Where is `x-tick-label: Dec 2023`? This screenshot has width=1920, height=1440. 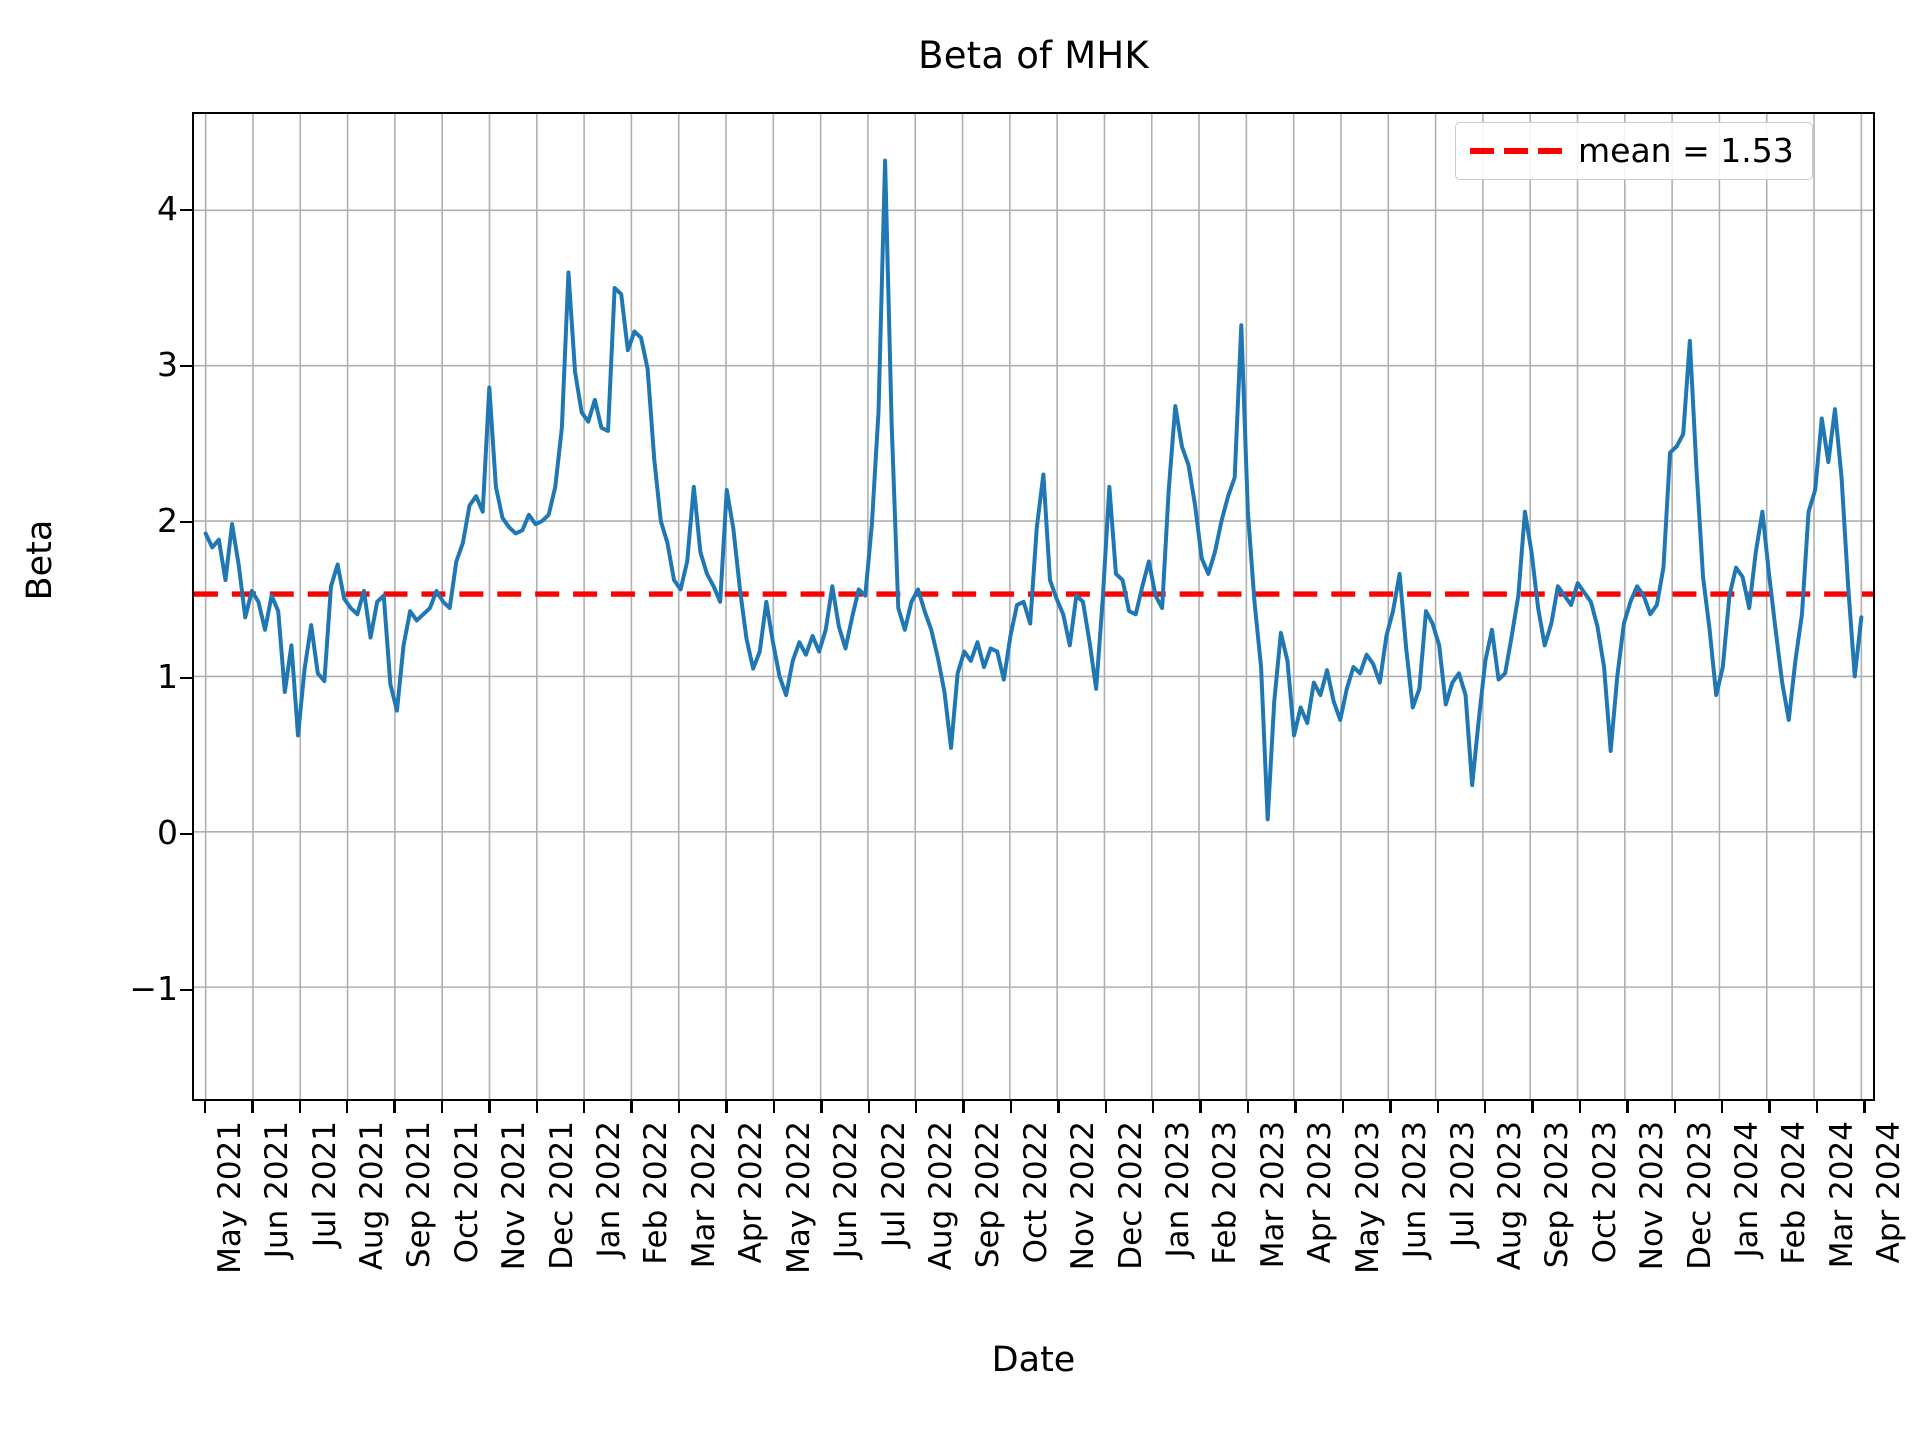
x-tick-label: Dec 2023 is located at coordinates (1699, 1195).